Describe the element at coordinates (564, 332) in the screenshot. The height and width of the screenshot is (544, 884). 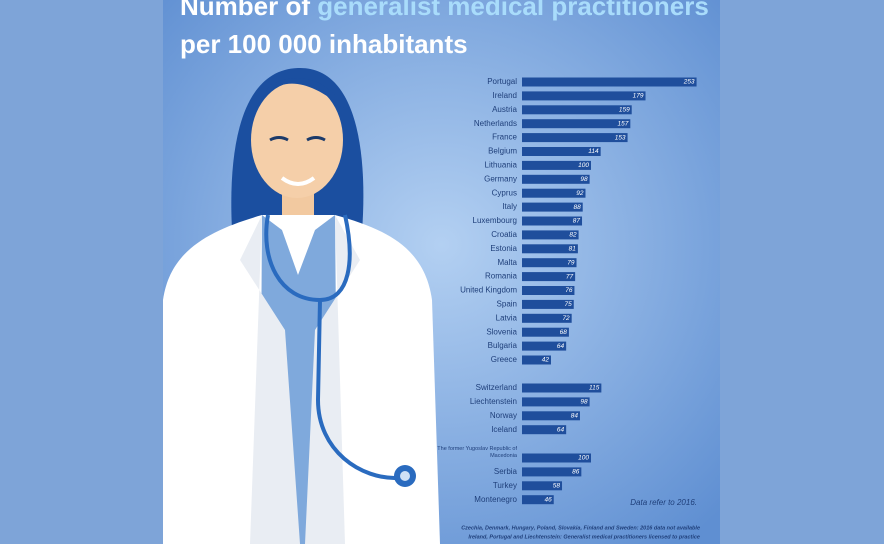
I see `value-label: 68` at that location.